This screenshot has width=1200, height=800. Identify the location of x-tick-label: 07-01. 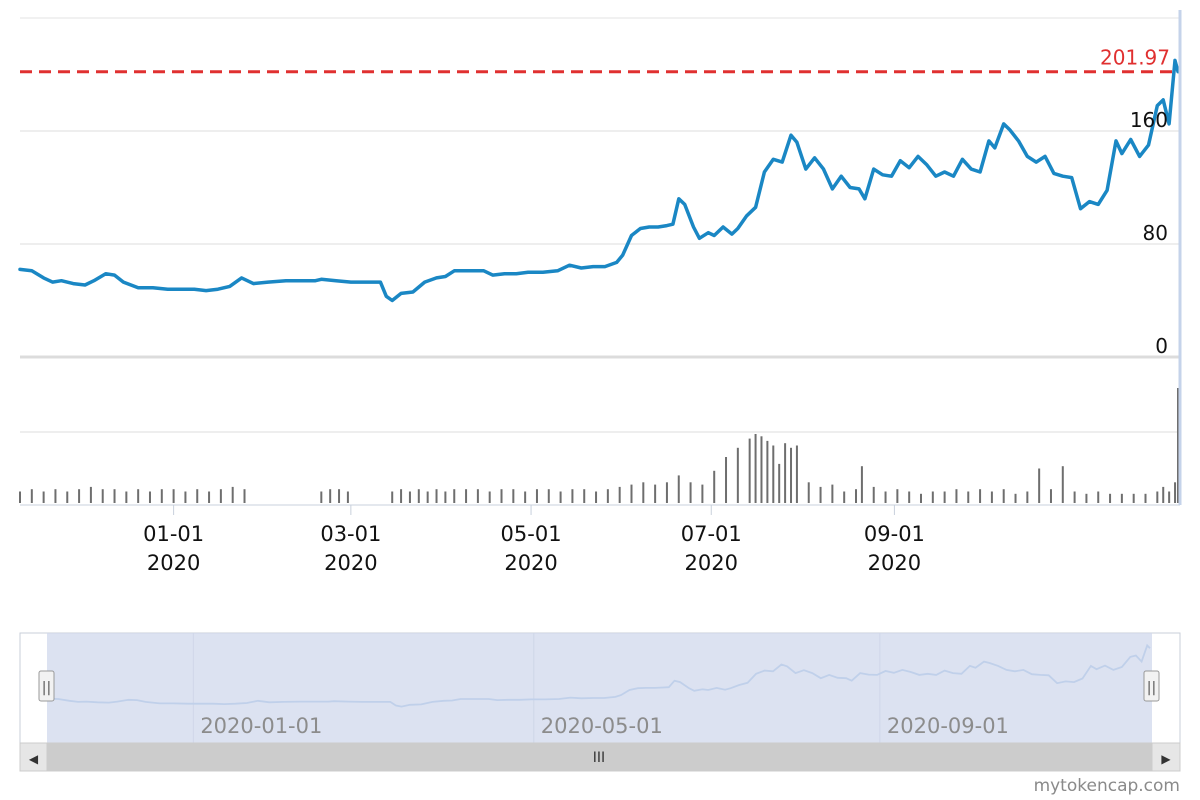
(711, 534).